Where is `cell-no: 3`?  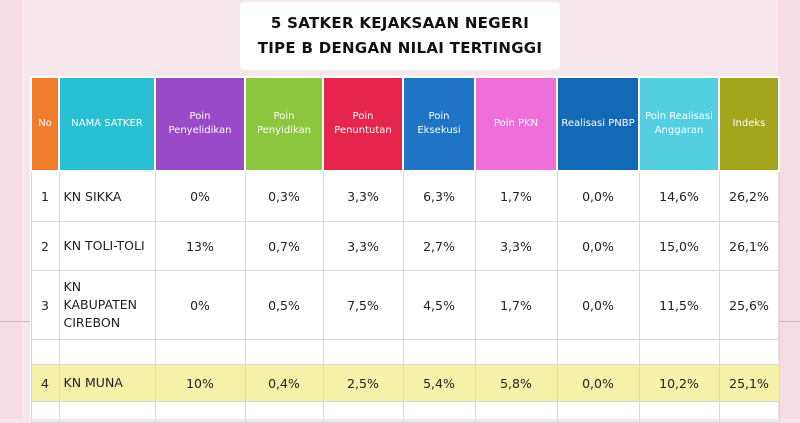 cell-no: 3 is located at coordinates (45, 305).